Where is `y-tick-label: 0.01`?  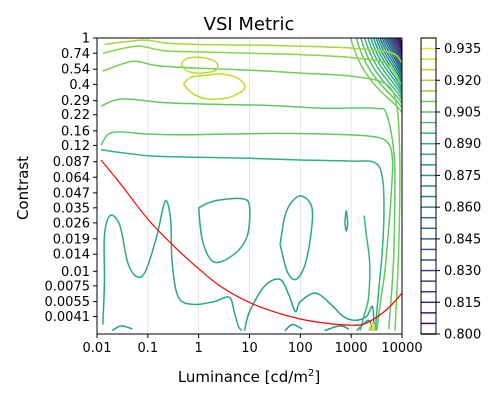 y-tick-label: 0.01 is located at coordinates (75, 272).